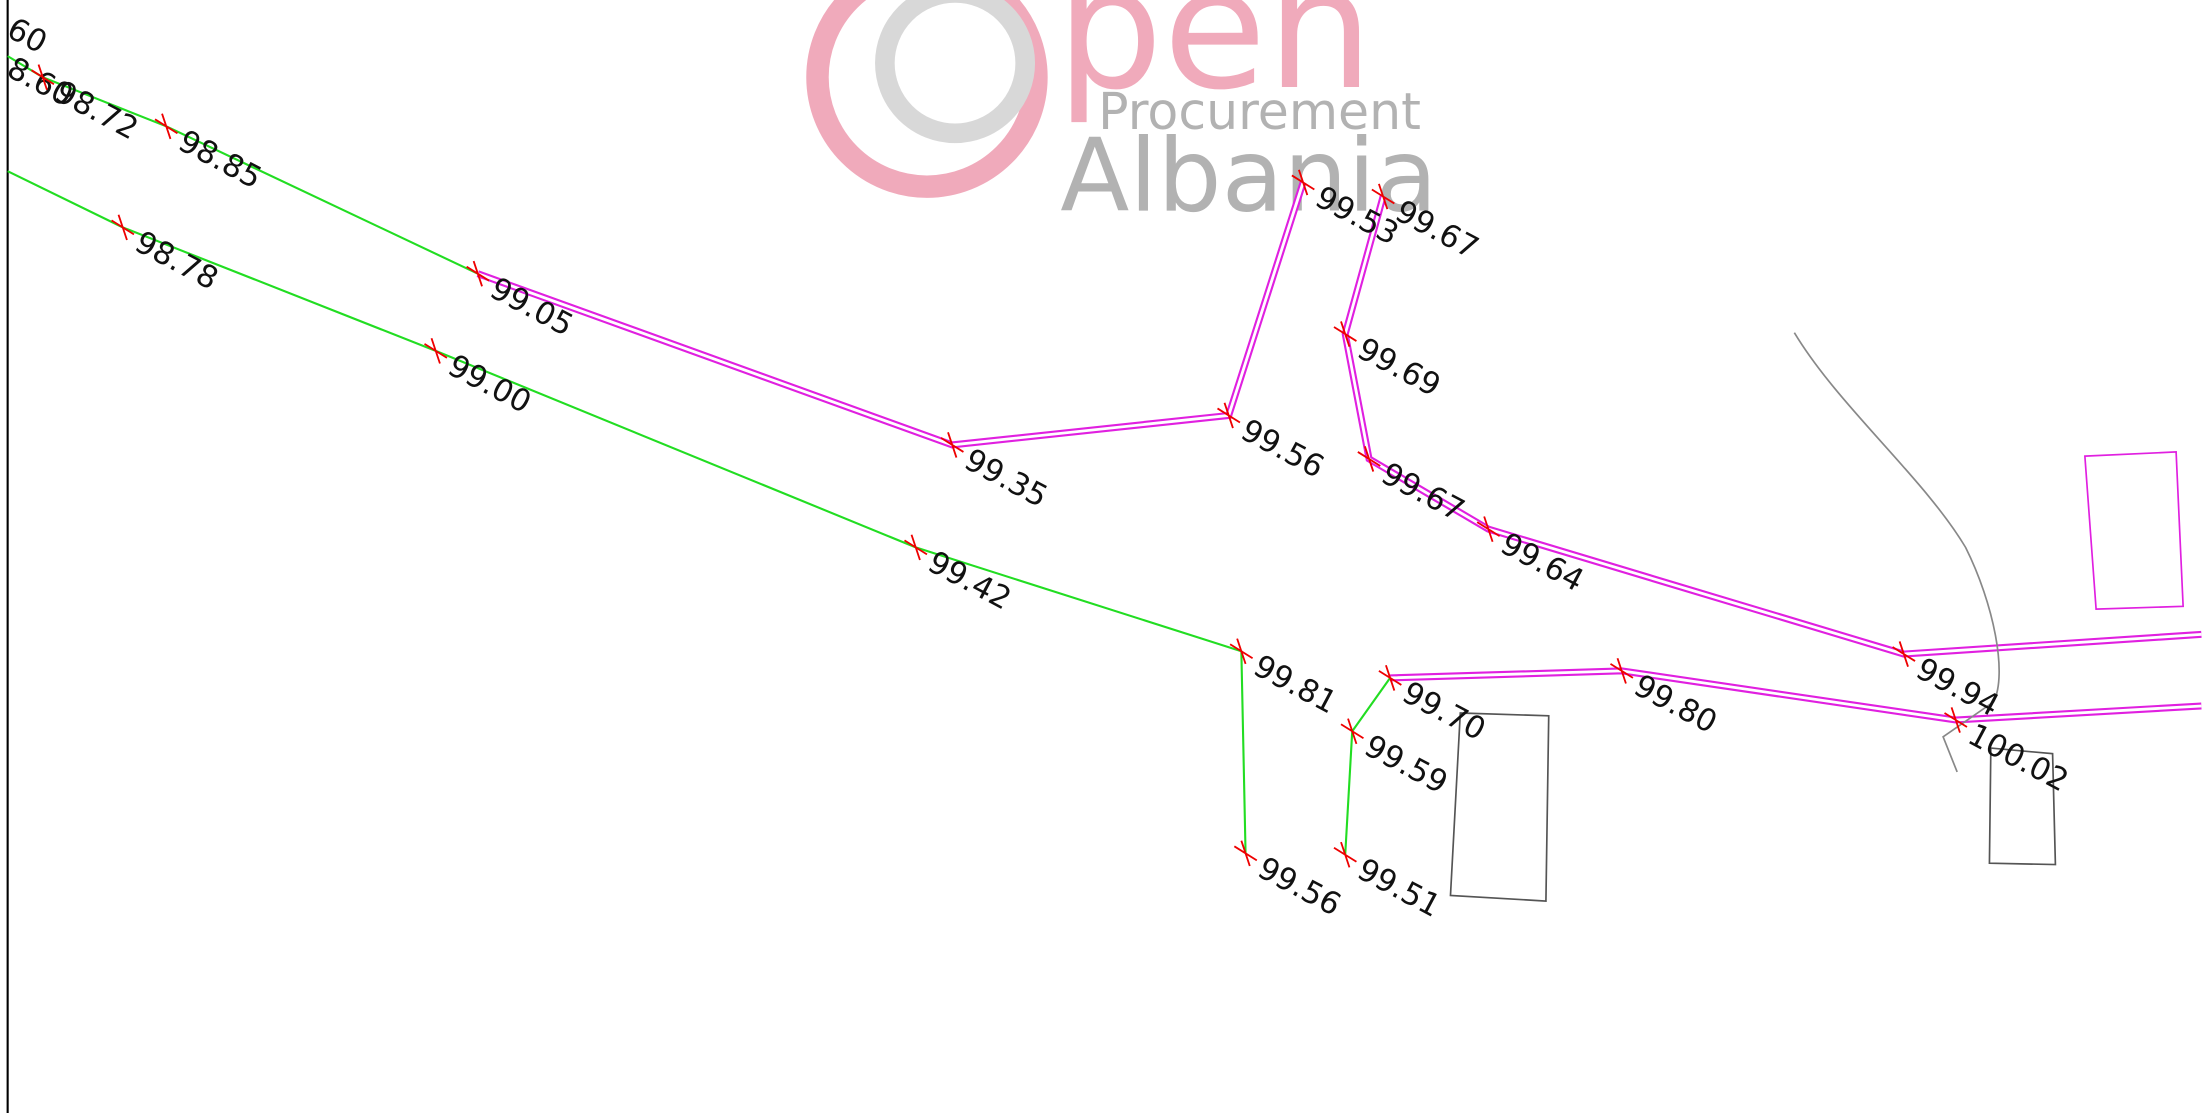 This screenshot has width=2202, height=1113. Describe the element at coordinates (1896, 552) in the screenshot. I see `road-edge` at that location.